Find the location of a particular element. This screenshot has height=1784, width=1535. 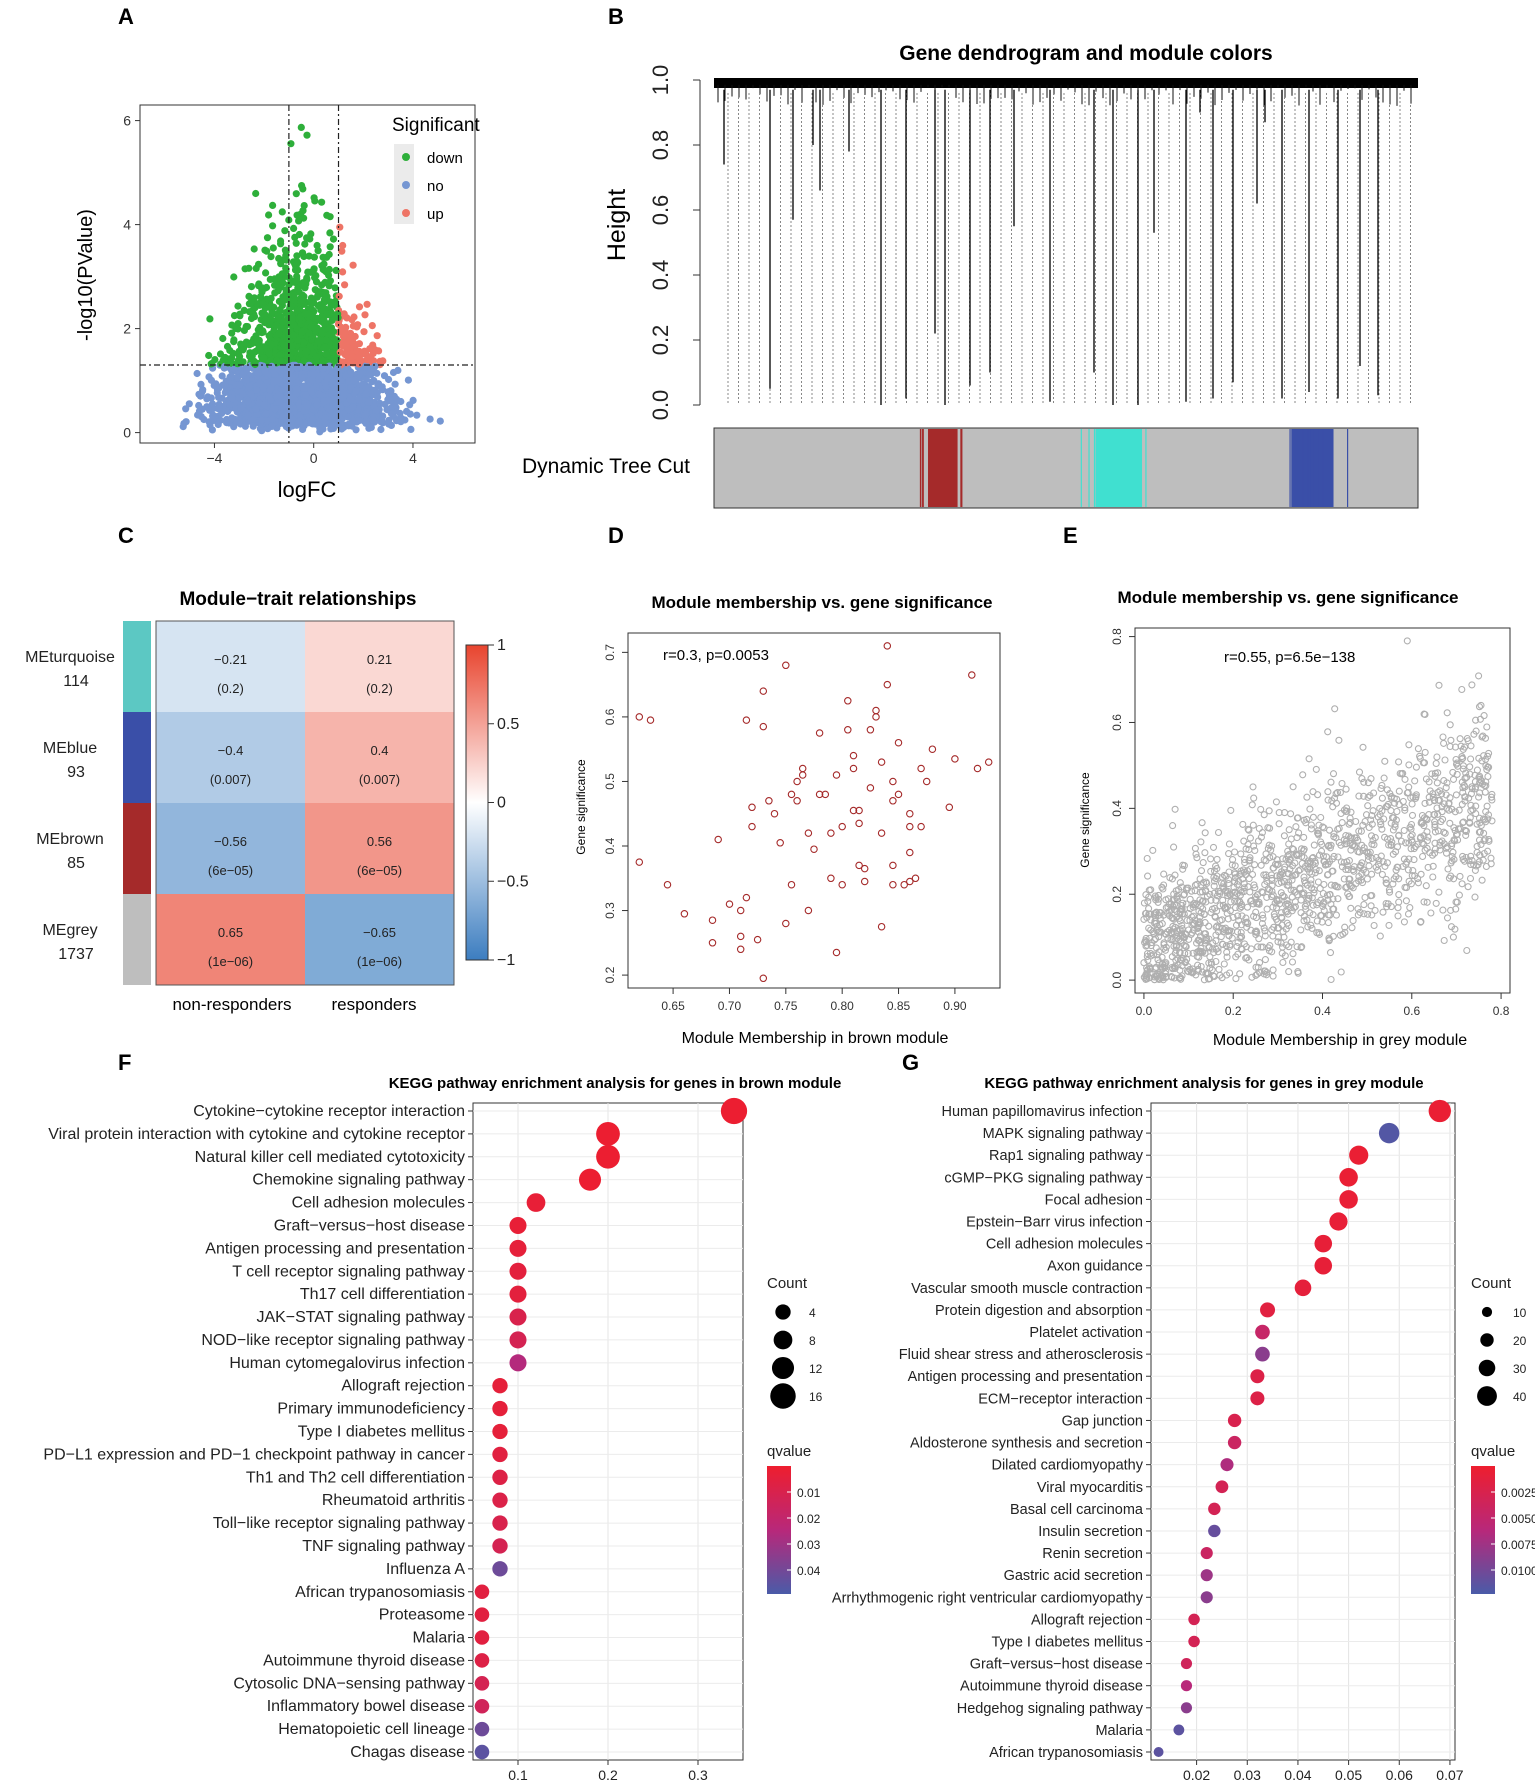

heatmap-row-count: 85 is located at coordinates (76, 863).